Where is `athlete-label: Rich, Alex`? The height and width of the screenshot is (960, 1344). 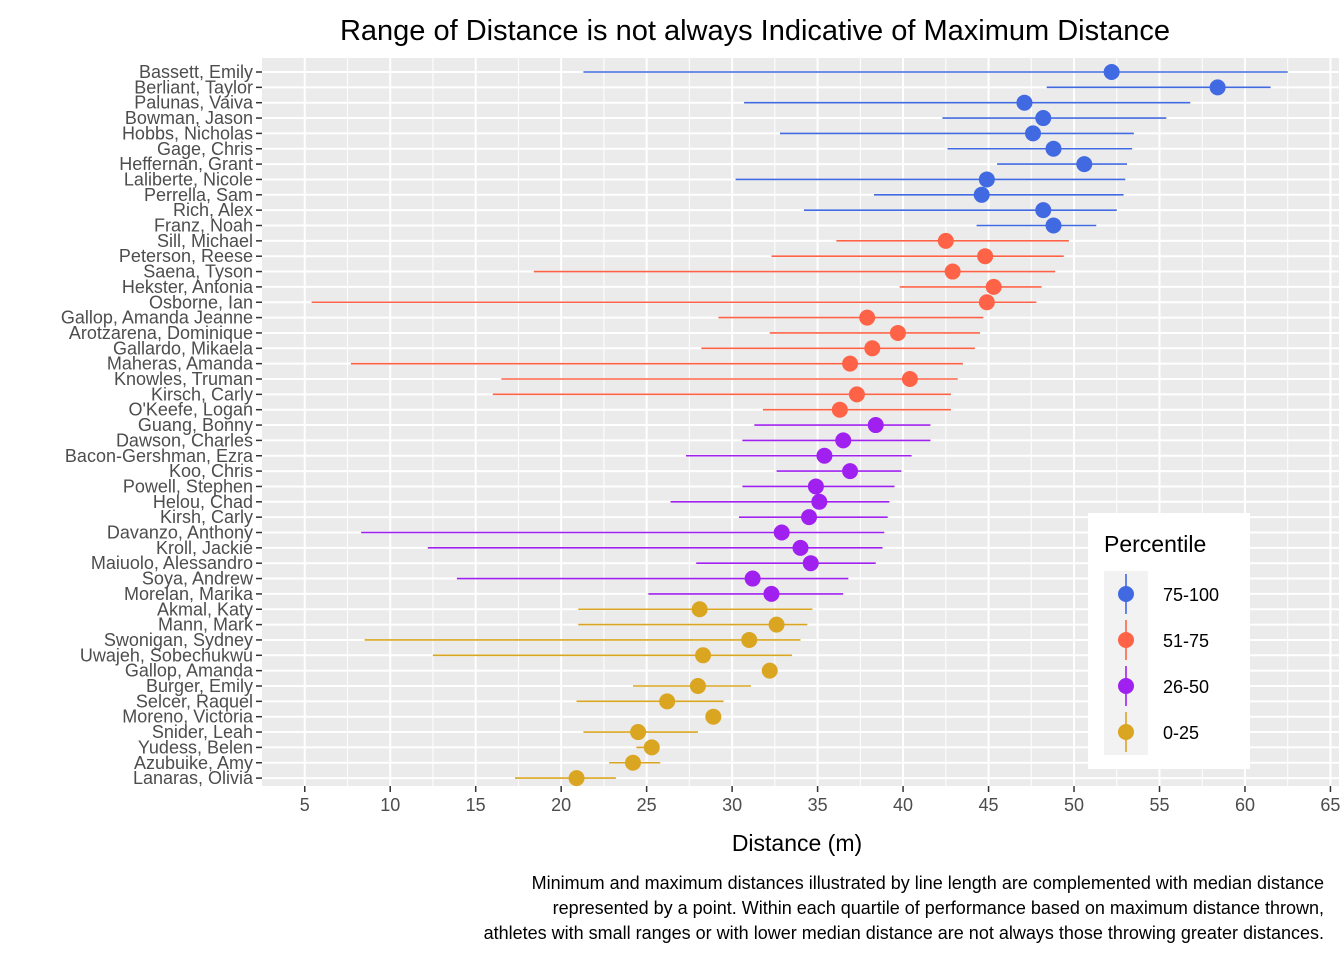
athlete-label: Rich, Alex is located at coordinates (213, 210).